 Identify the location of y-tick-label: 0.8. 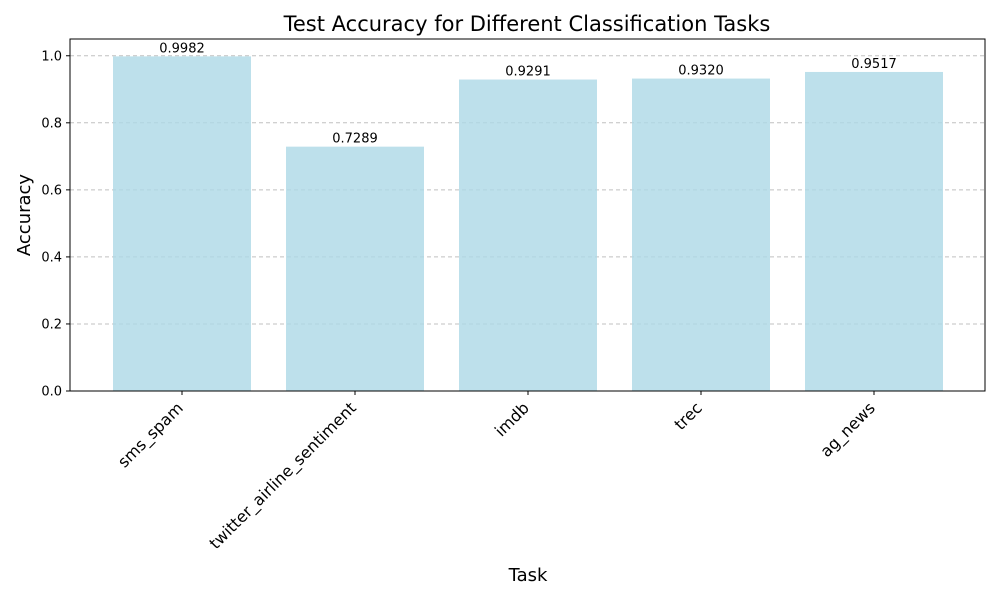
(51, 123).